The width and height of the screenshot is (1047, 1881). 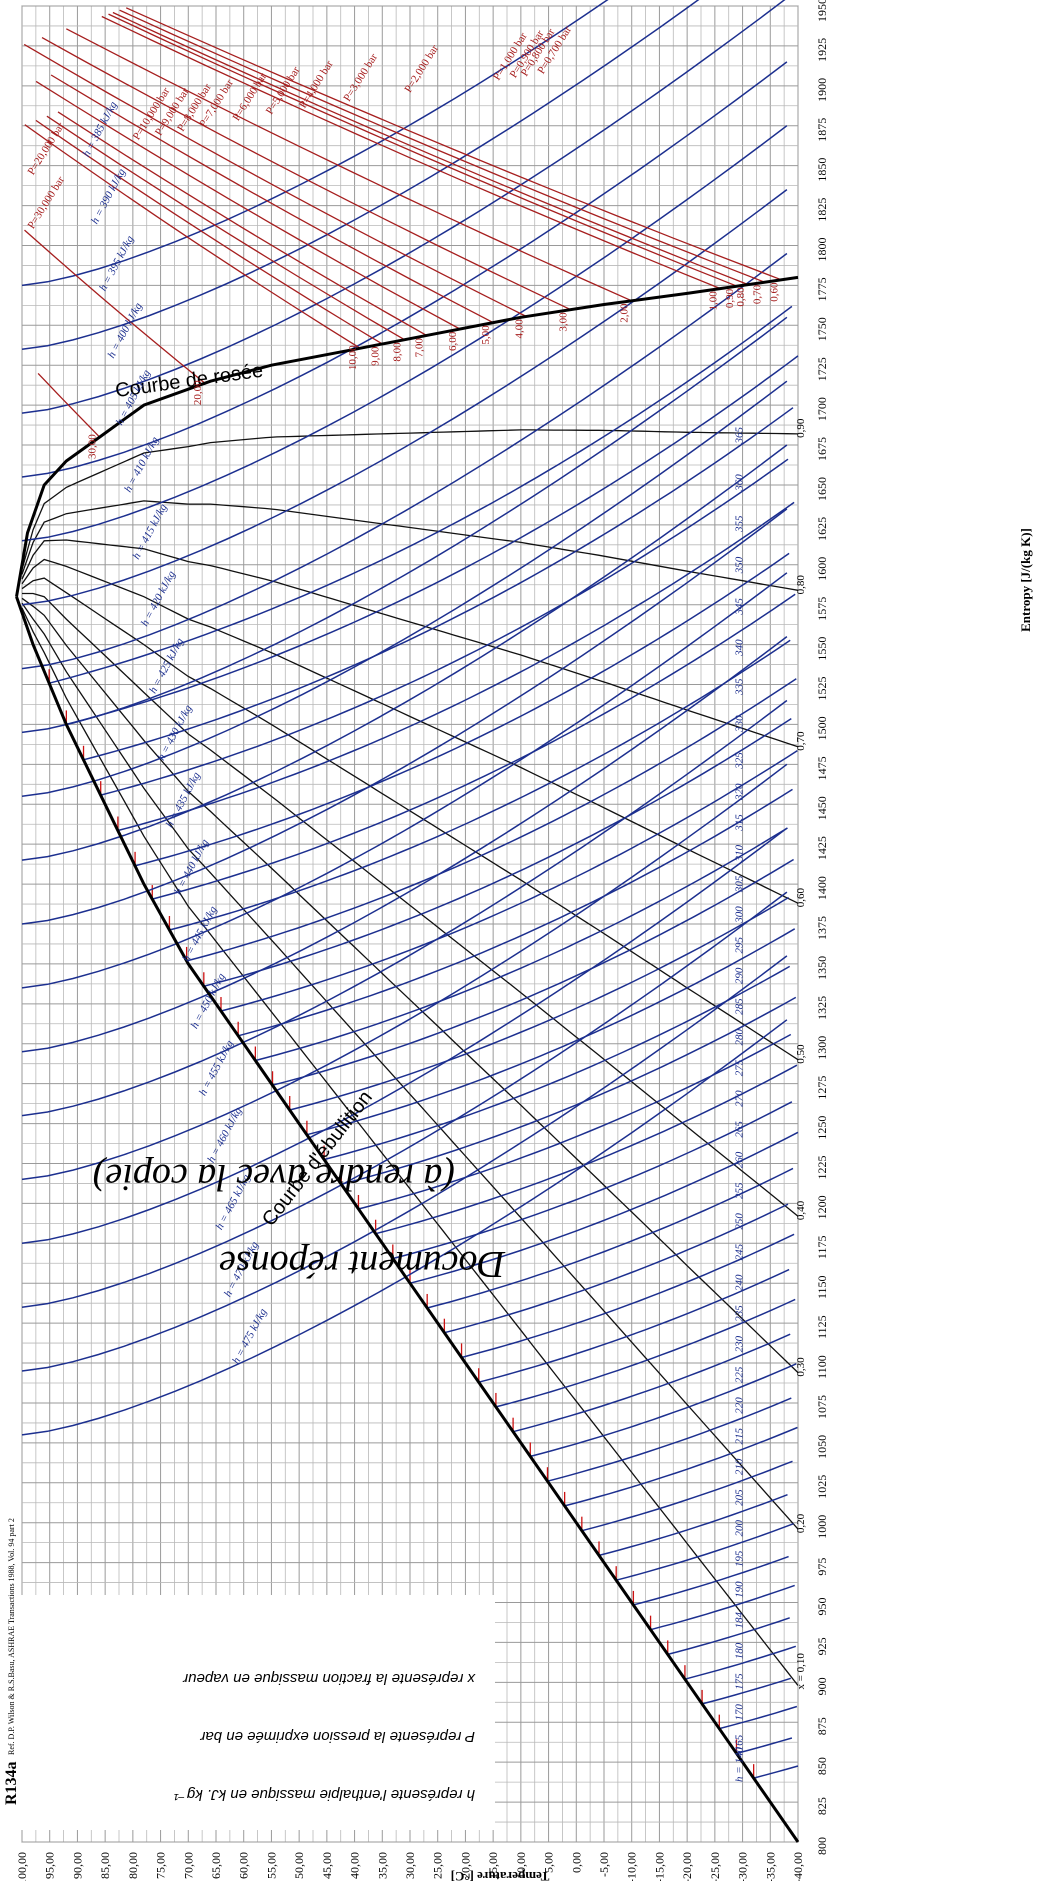 I want to click on isenthalp-label-liquid: 275, so click(x=740, y=1067).